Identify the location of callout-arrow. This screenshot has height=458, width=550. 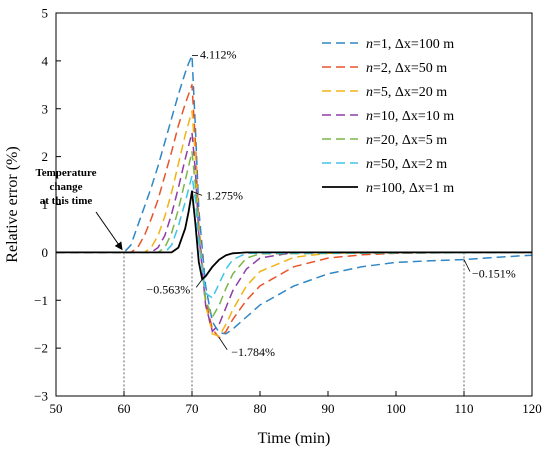
(109, 231).